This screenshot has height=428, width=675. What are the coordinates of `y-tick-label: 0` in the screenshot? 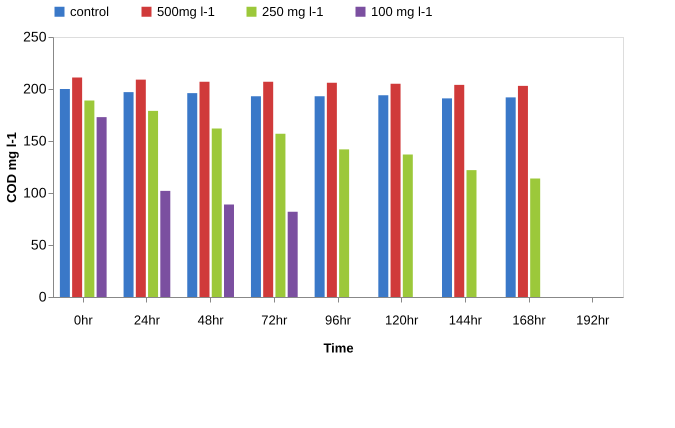 It's located at (42, 296).